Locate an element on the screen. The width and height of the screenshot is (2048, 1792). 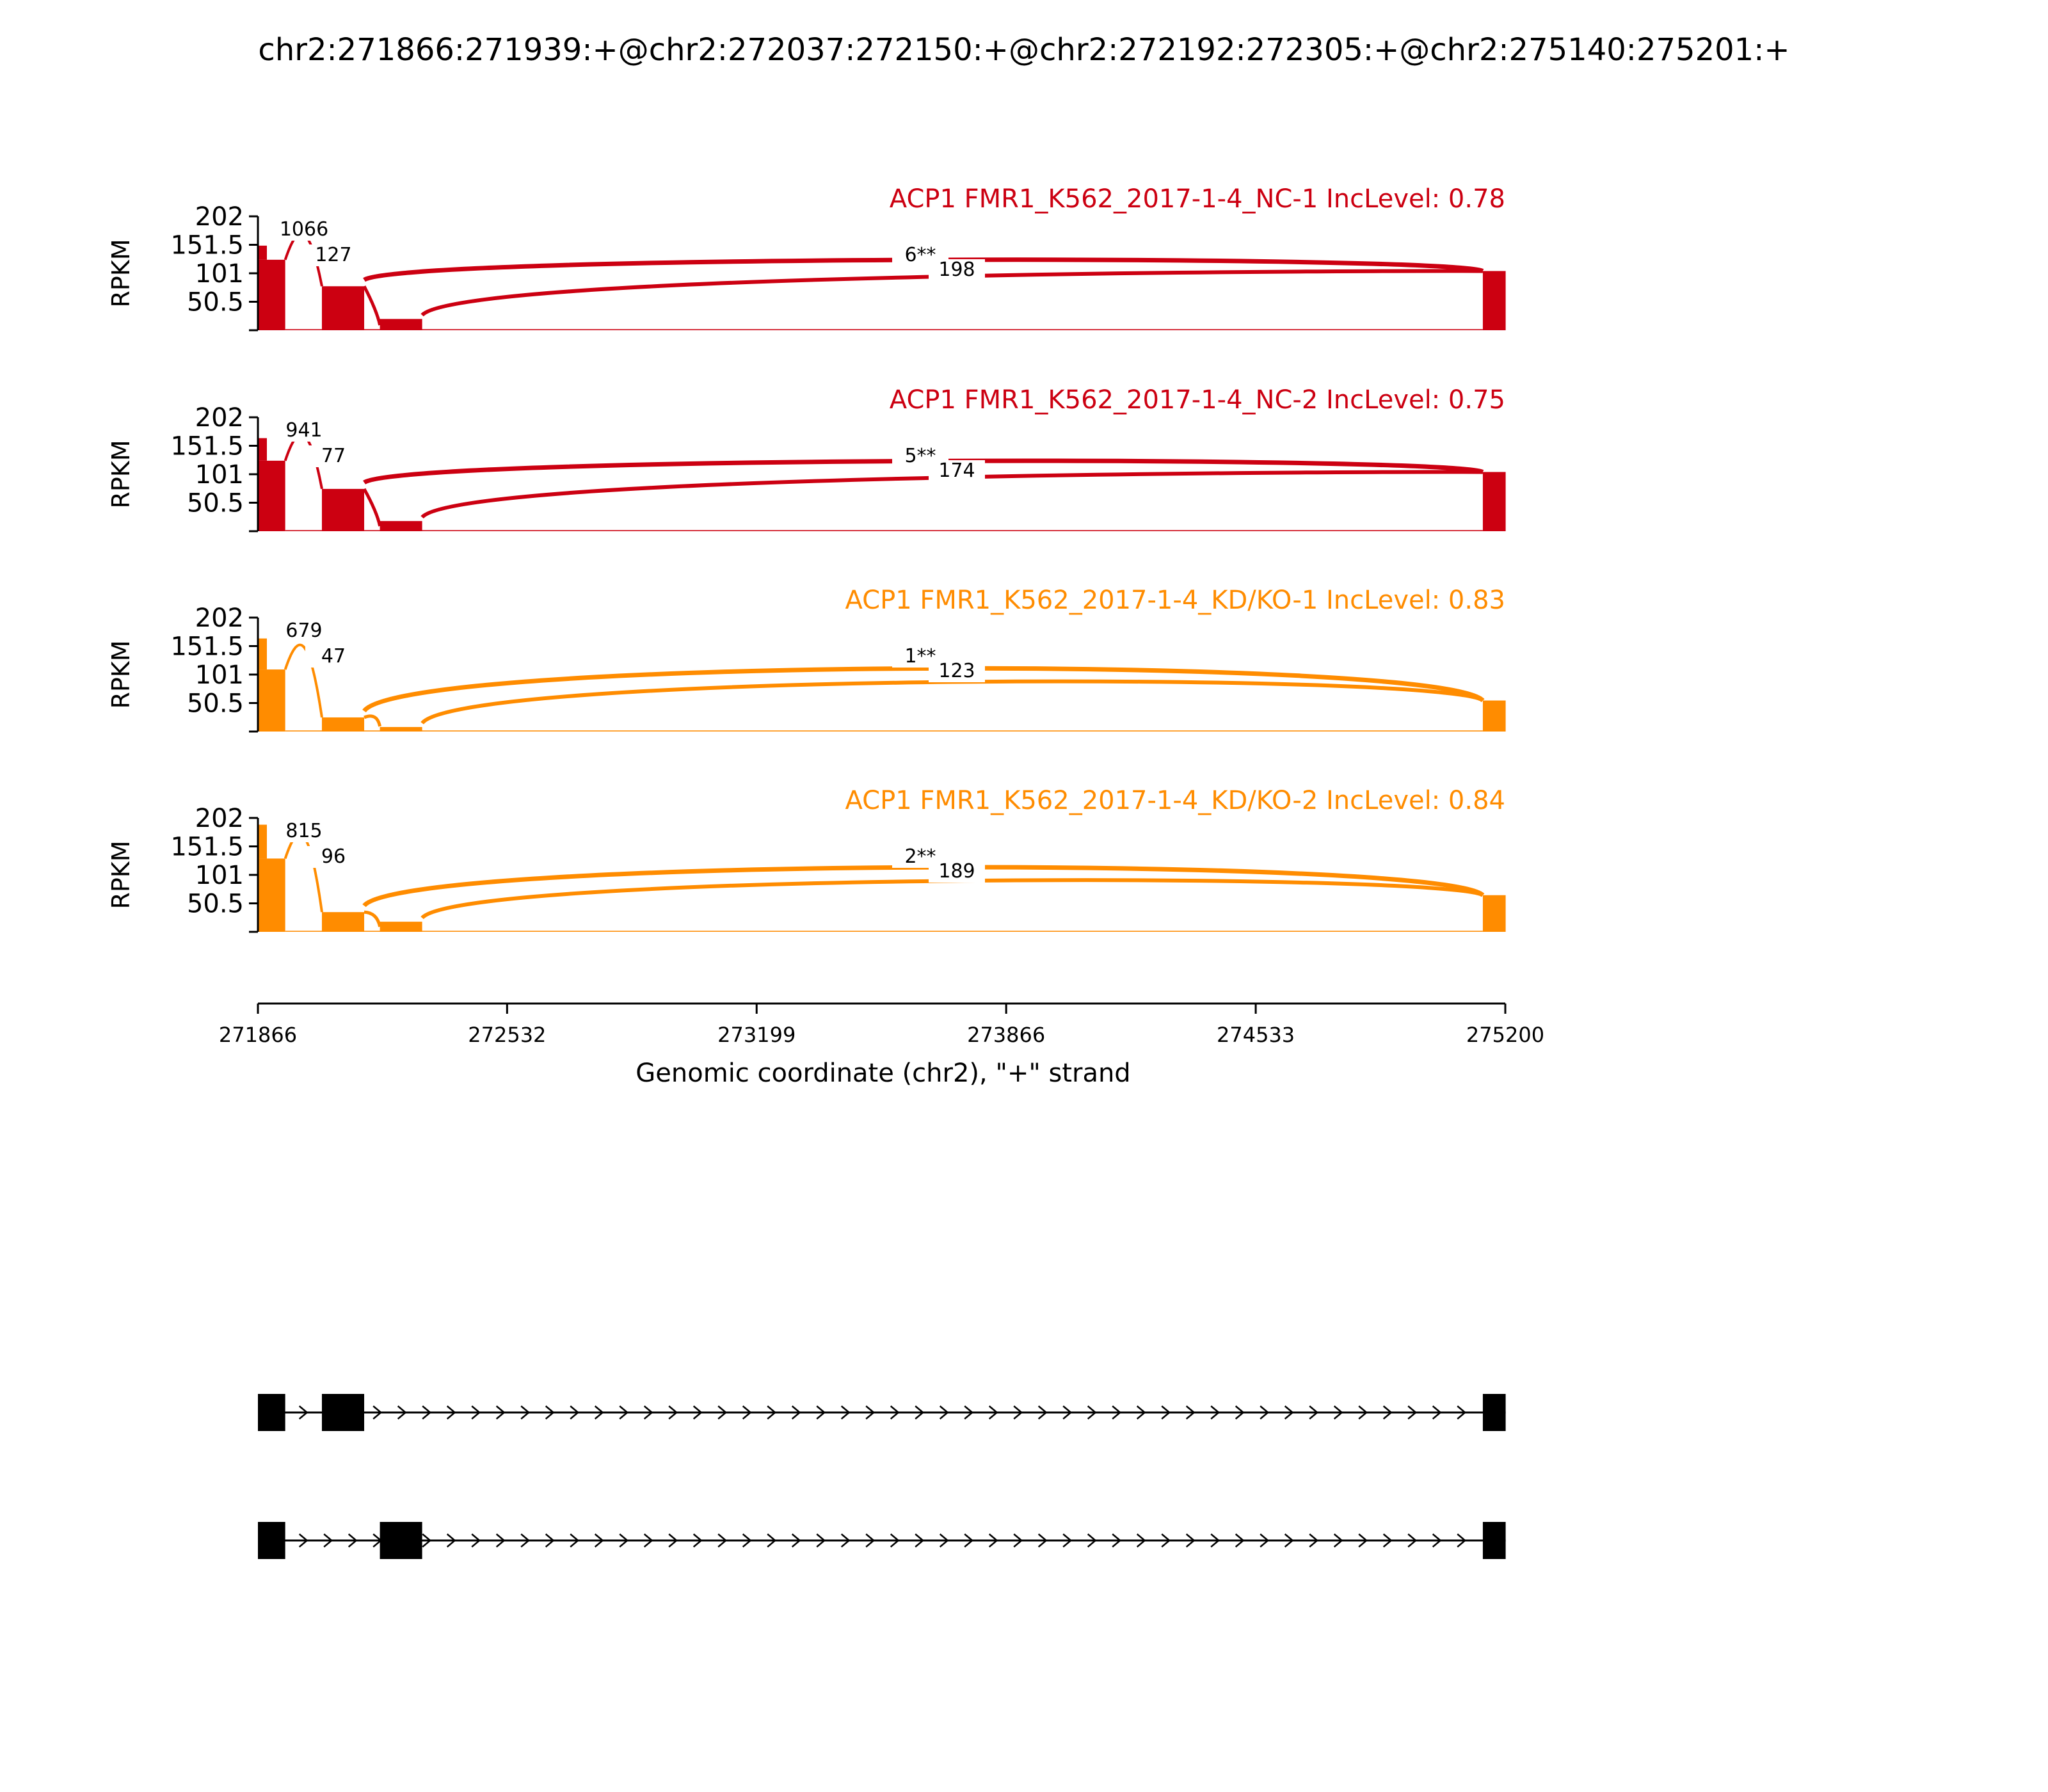
junction-count: 123 is located at coordinates (957, 671).